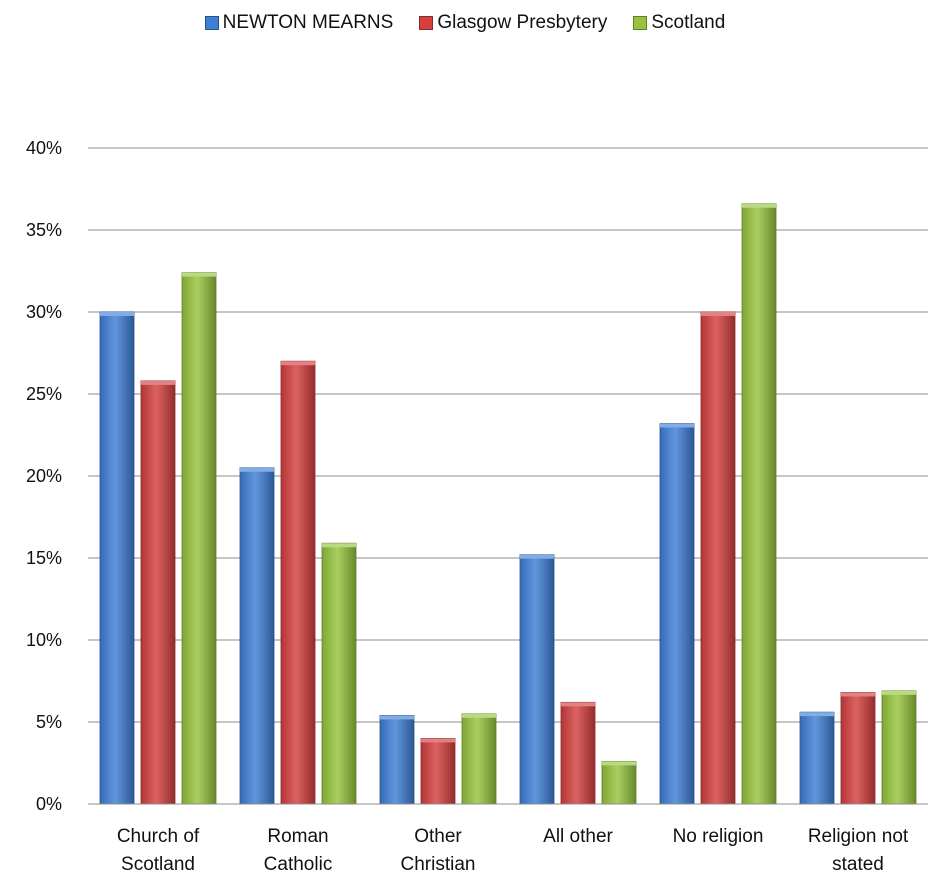 This screenshot has height=875, width=930. Describe the element at coordinates (158, 864) in the screenshot. I see `x-tick-label-line: Scotland` at that location.